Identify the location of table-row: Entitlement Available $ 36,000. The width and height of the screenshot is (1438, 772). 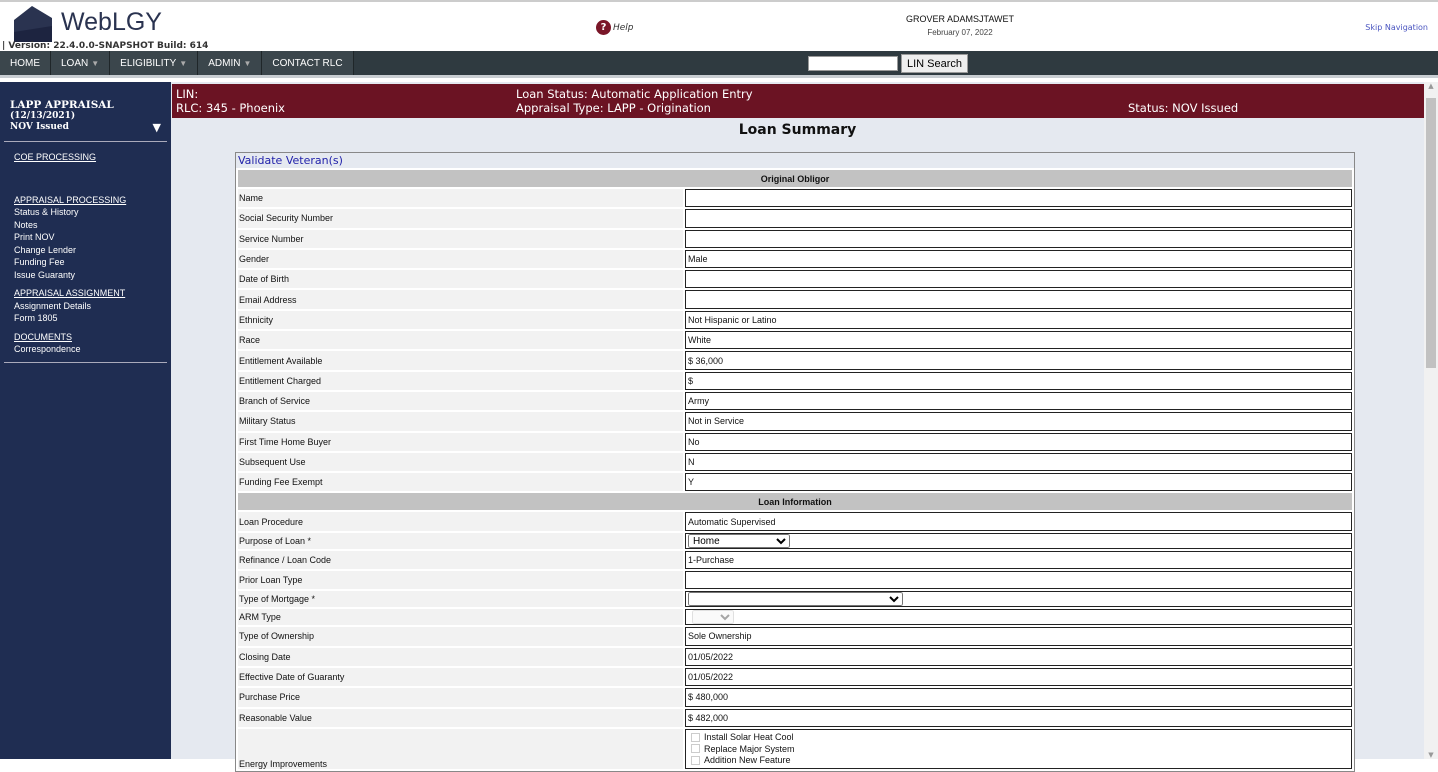
(795, 360).